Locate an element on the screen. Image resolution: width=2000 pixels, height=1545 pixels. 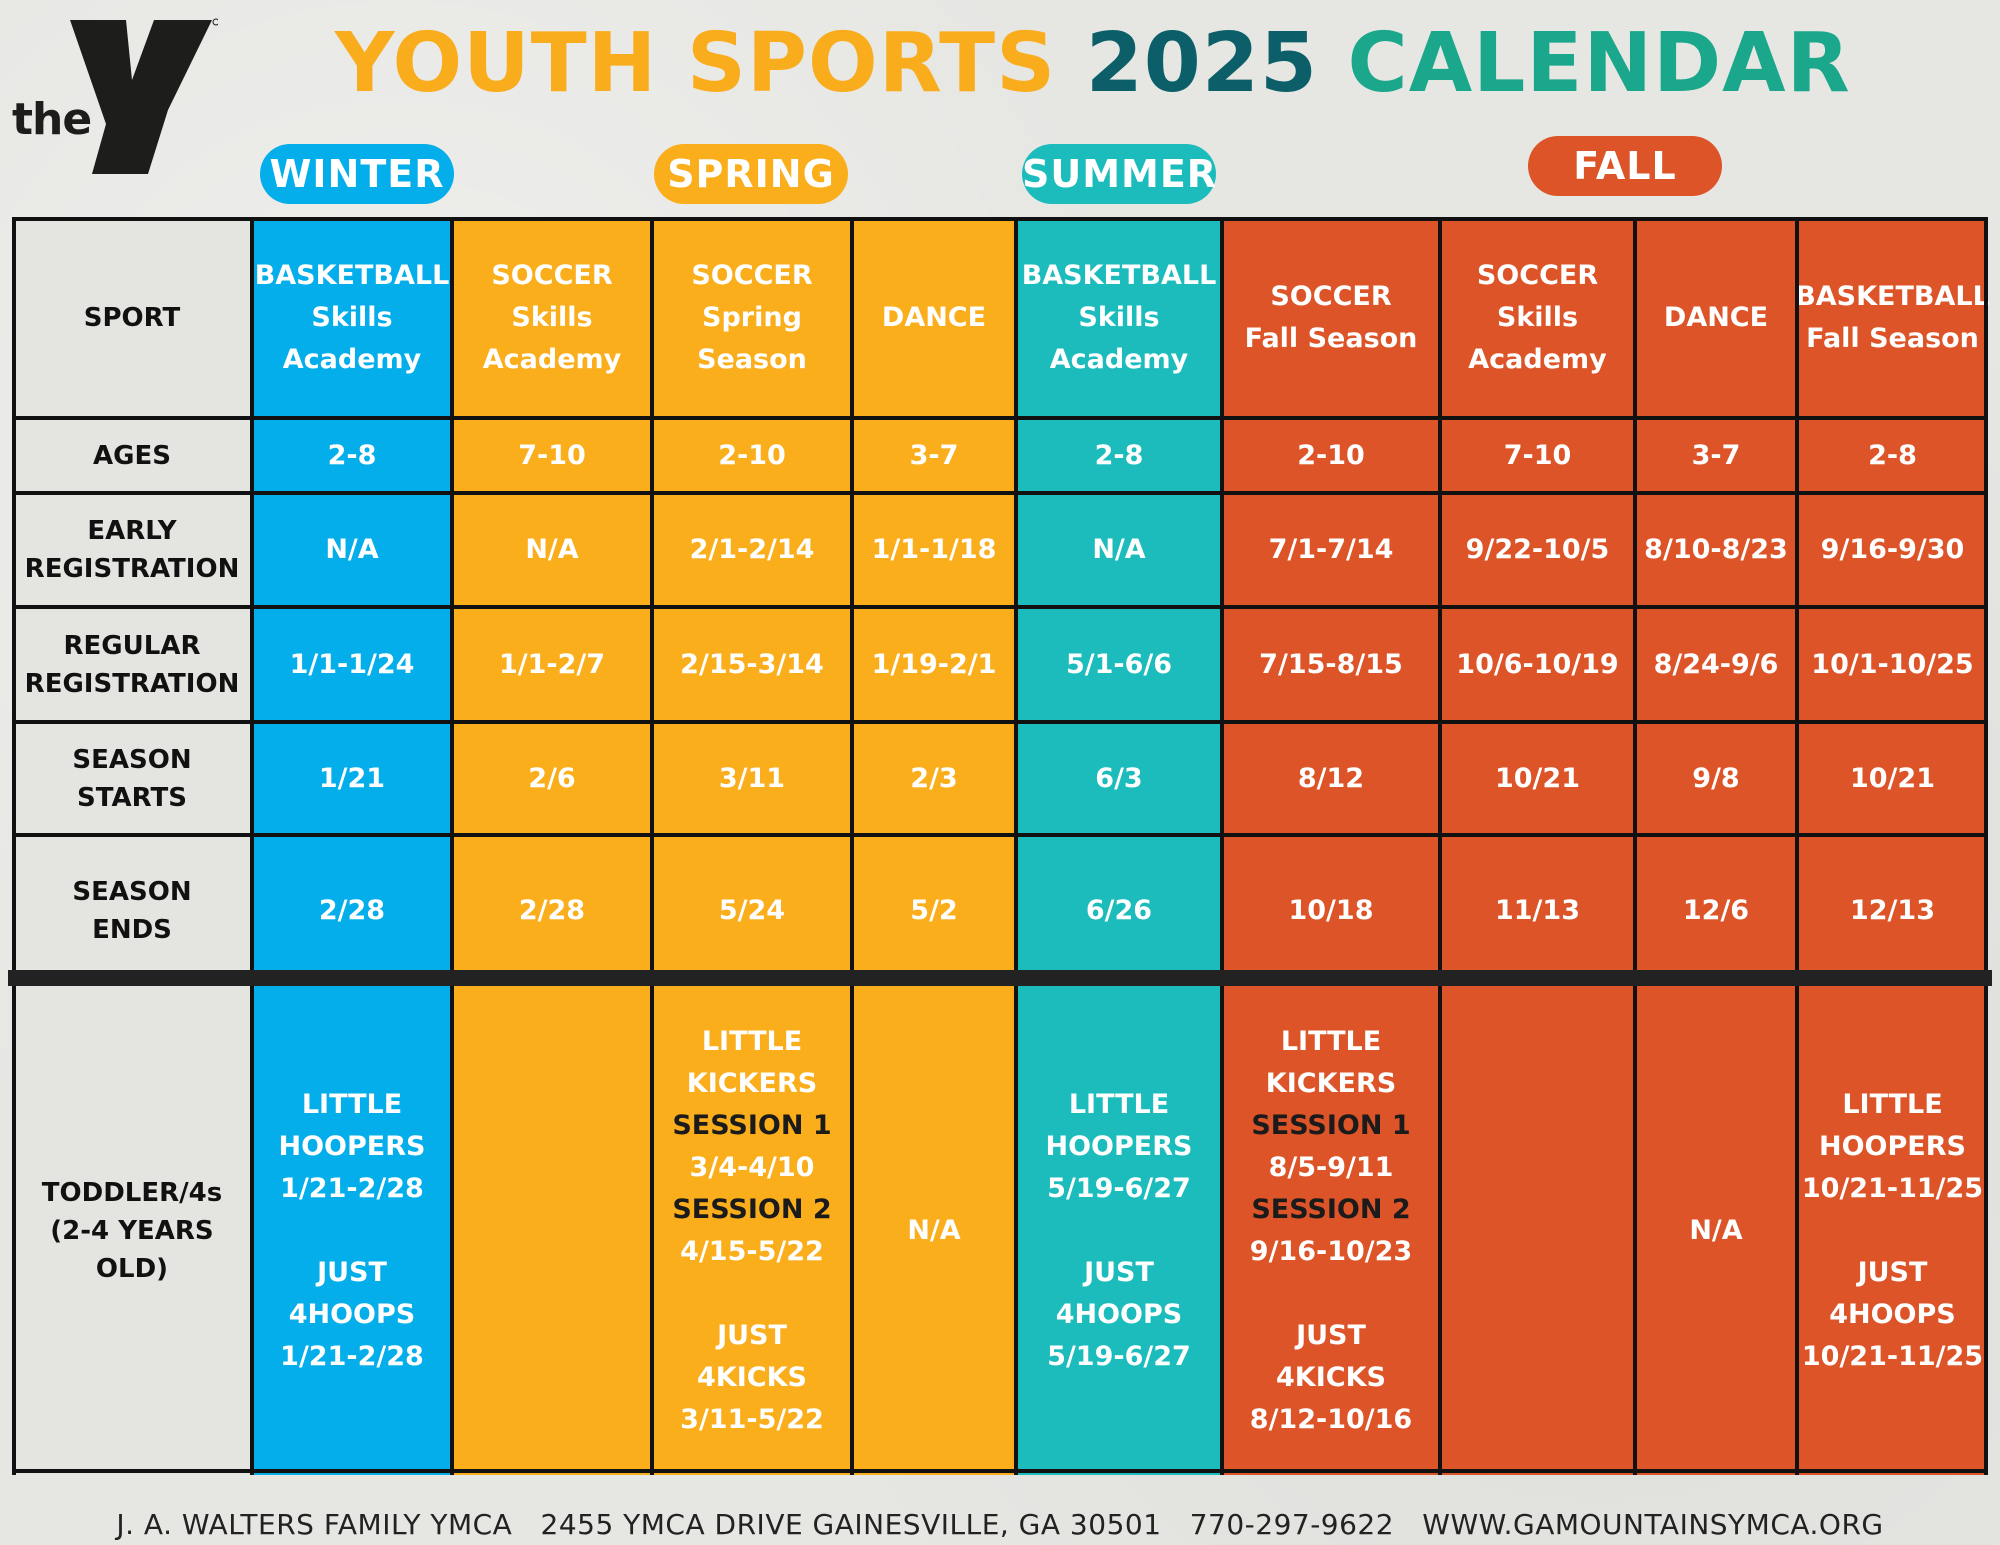
row-header-regular: REGULAR REGISTRATION is located at coordinates (132, 664).